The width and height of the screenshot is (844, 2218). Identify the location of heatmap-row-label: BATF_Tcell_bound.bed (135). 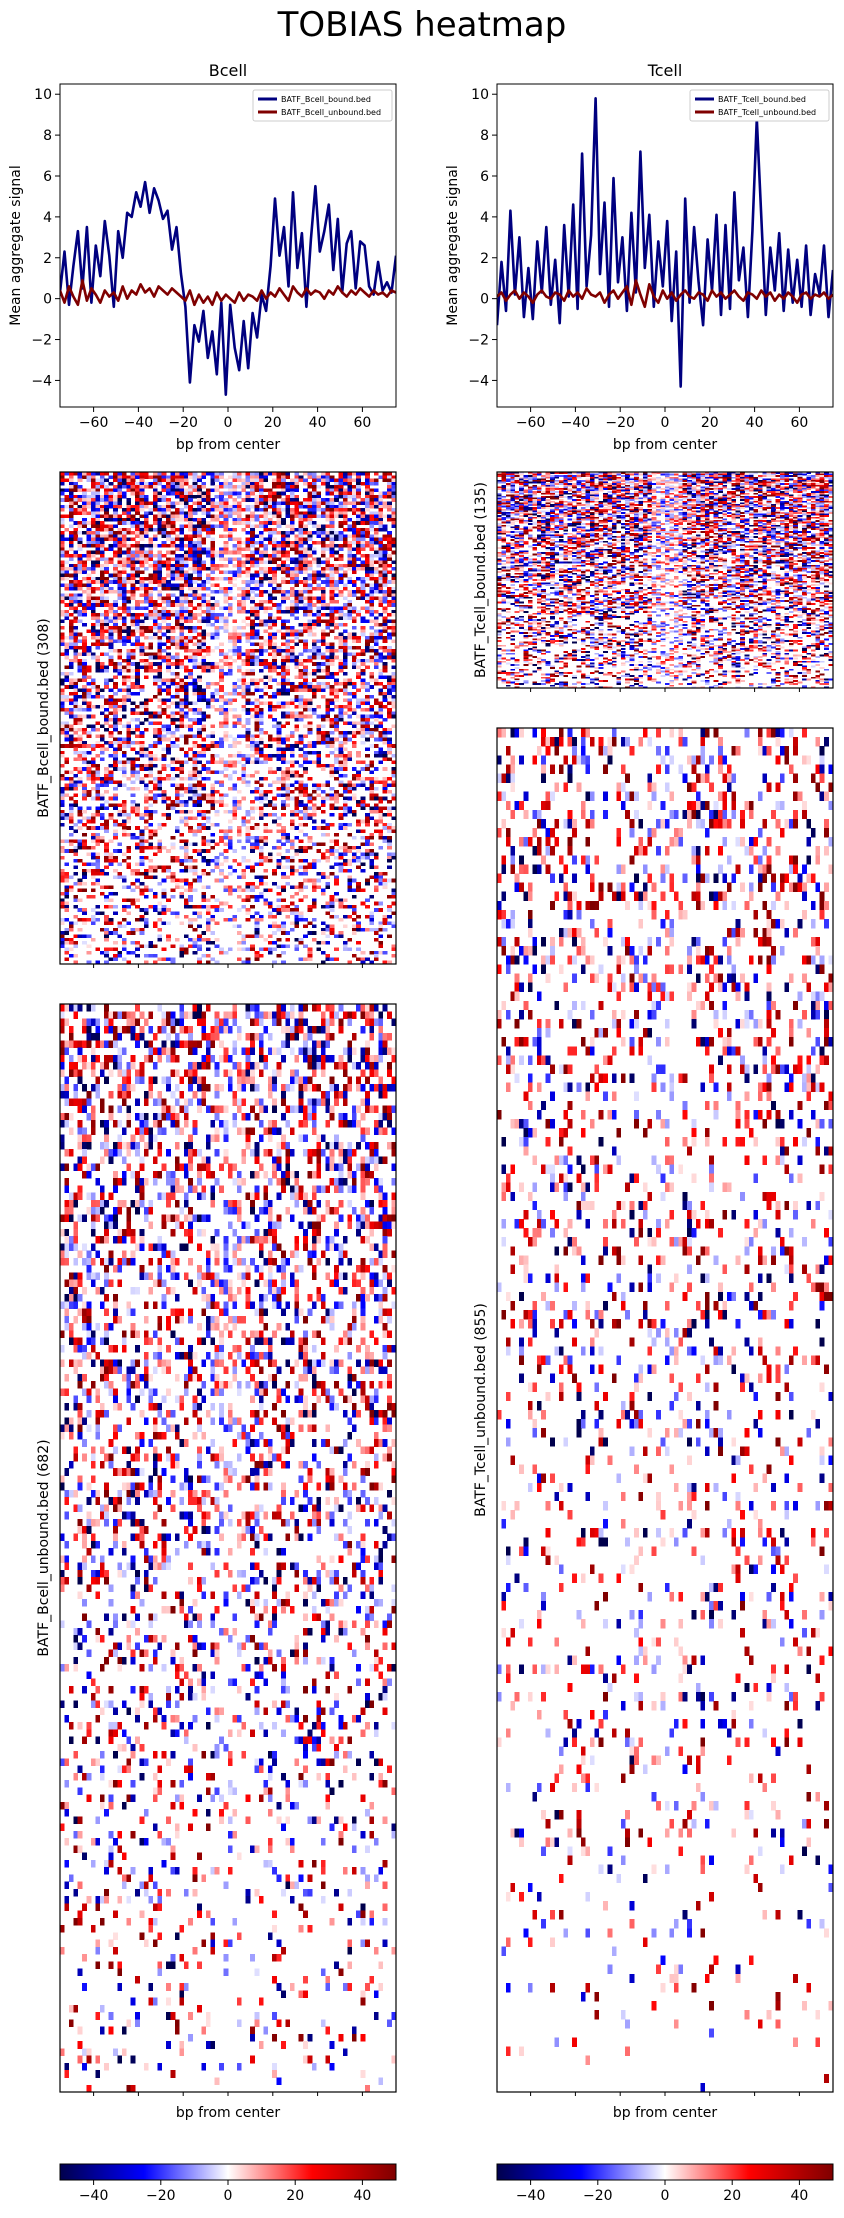
(481, 580).